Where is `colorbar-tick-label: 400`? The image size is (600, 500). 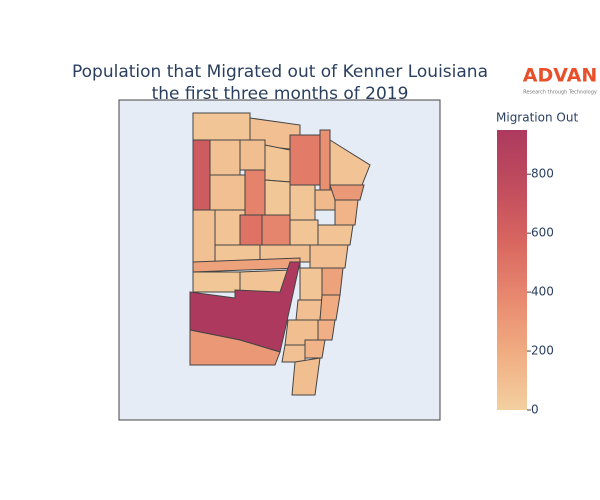 colorbar-tick-label: 400 is located at coordinates (542, 292).